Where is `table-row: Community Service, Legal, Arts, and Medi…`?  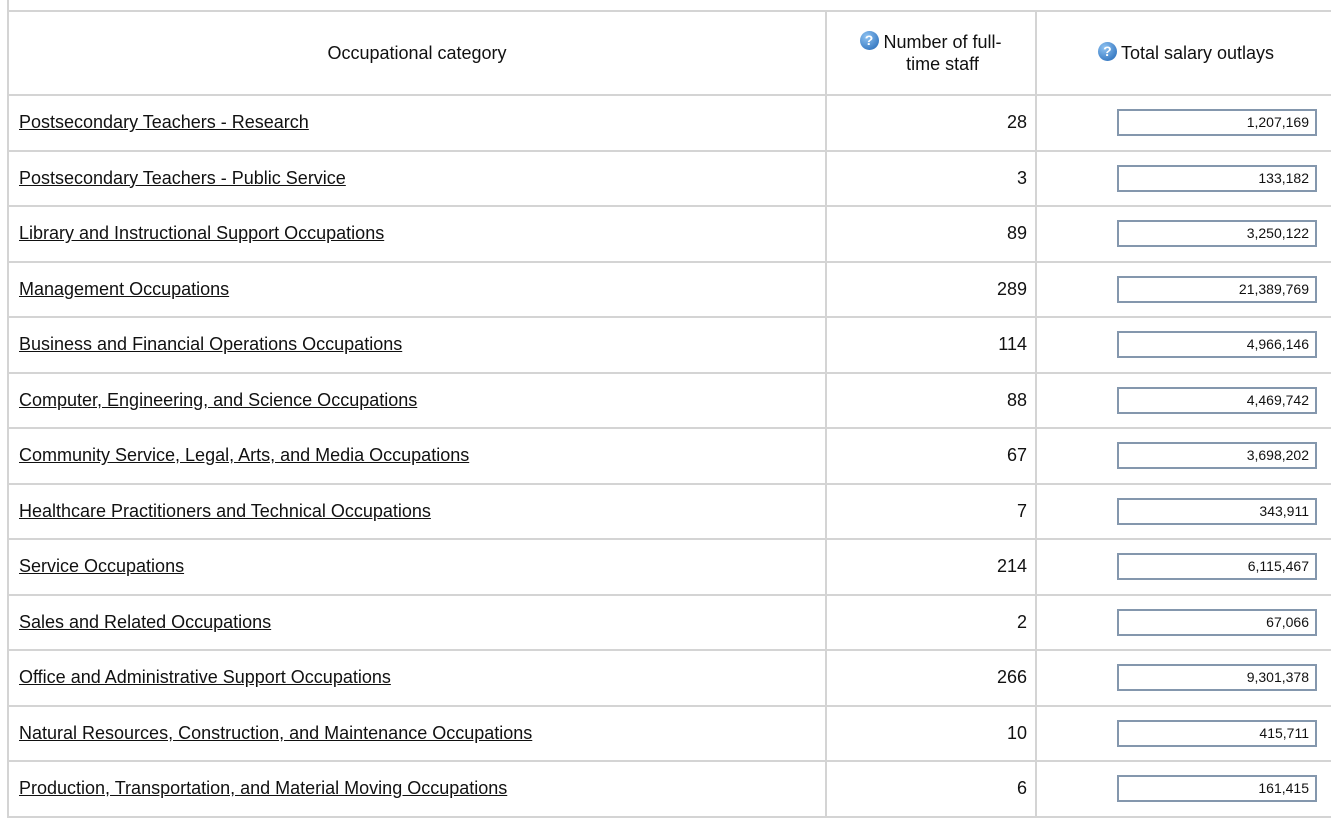 table-row: Community Service, Legal, Arts, and Medi… is located at coordinates (669, 456).